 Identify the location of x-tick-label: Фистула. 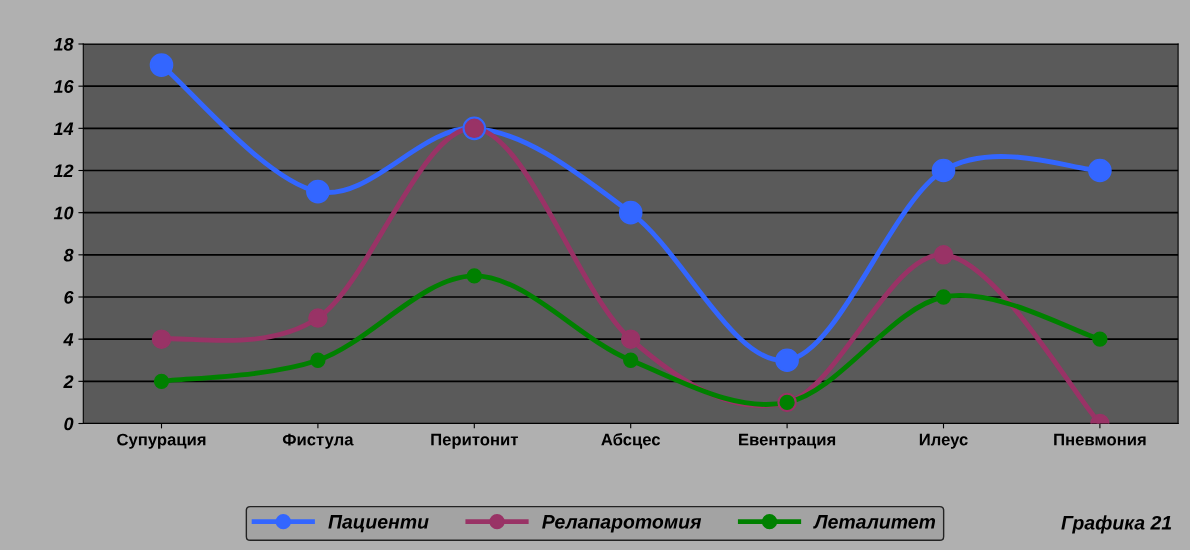
(318, 441).